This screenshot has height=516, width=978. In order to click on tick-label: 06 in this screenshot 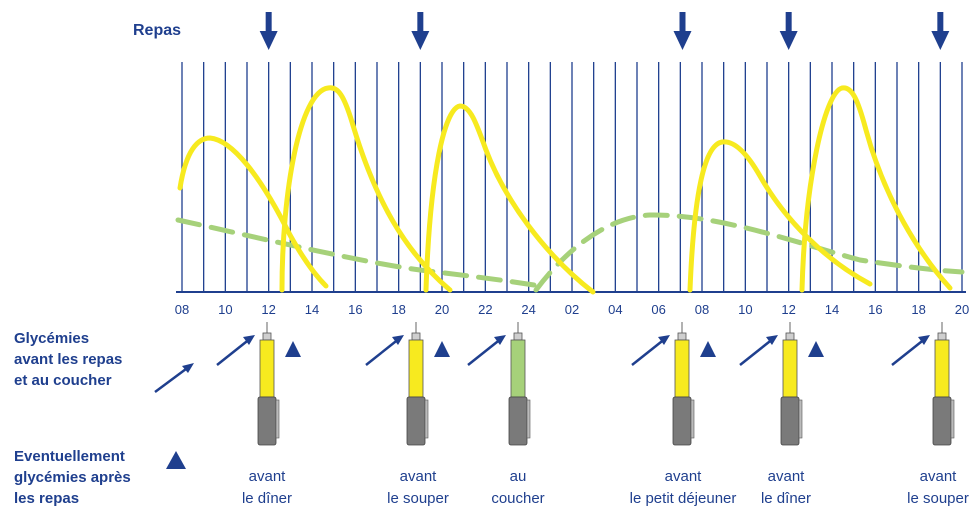, I will do `click(658, 309)`.